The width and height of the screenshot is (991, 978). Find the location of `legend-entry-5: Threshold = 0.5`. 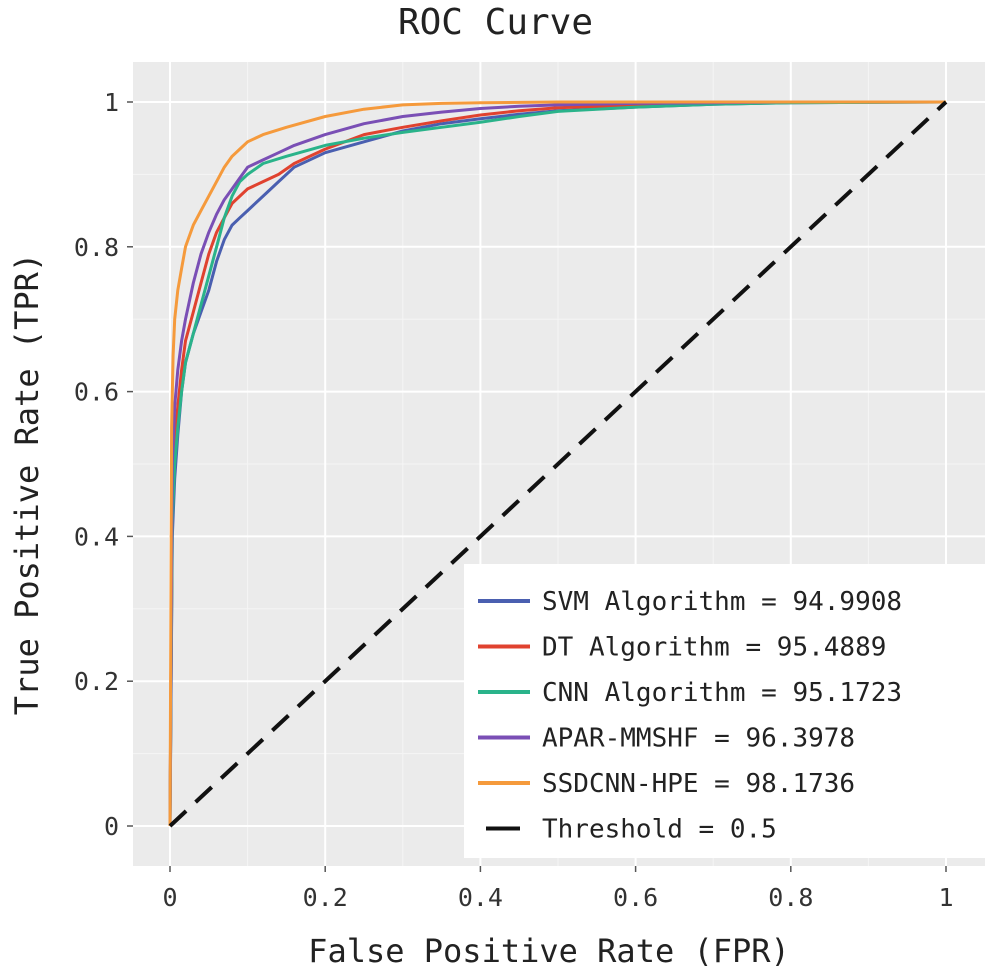

legend-entry-5: Threshold = 0.5 is located at coordinates (659, 830).